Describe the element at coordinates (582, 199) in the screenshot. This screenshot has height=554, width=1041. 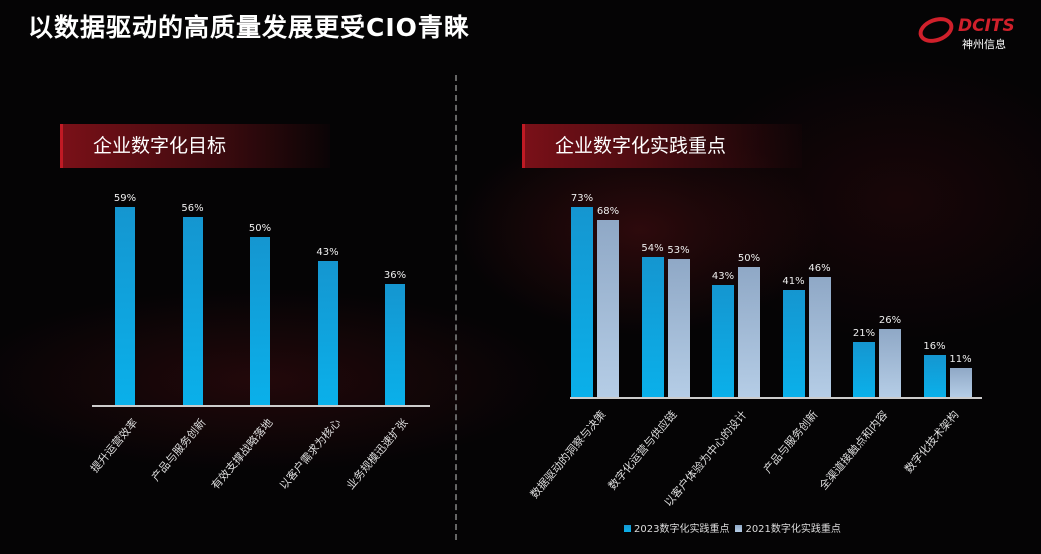
I see `data-label: 73%` at that location.